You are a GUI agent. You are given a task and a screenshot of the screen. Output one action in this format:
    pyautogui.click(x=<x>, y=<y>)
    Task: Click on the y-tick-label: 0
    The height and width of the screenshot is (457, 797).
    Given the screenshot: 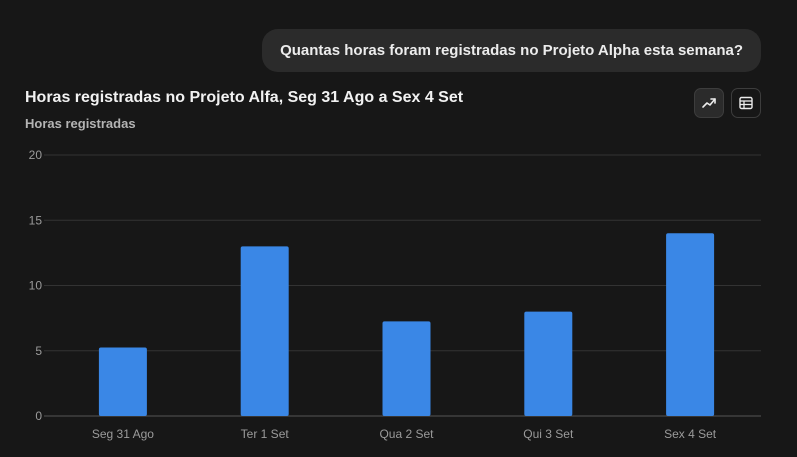 What is the action you would take?
    pyautogui.click(x=38, y=416)
    